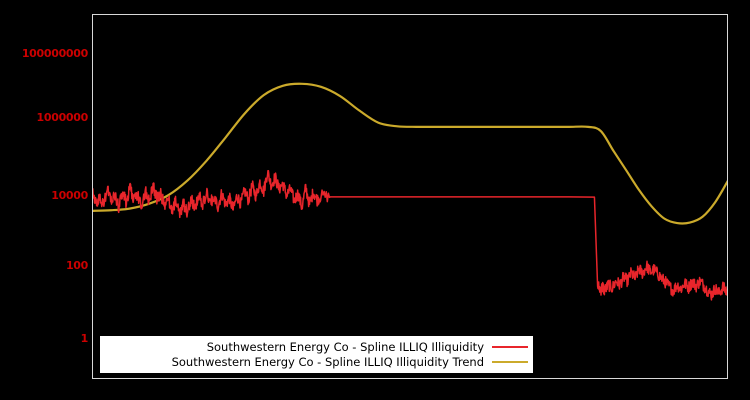 This screenshot has height=400, width=750. What do you see at coordinates (76, 265) in the screenshot?
I see `y-tick-label: 100` at bounding box center [76, 265].